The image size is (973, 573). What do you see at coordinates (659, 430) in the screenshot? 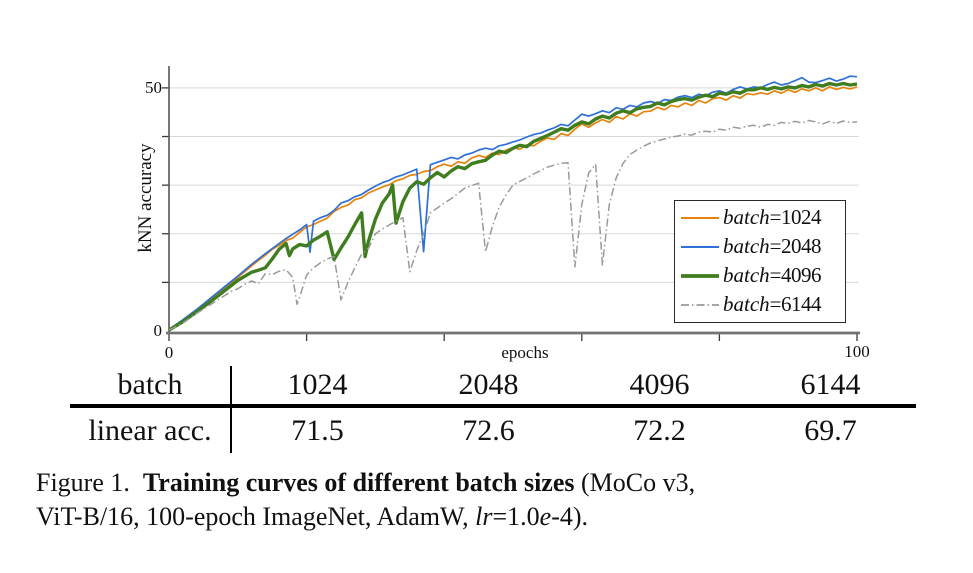
I see `linear-acc-col3: 72.2` at bounding box center [659, 430].